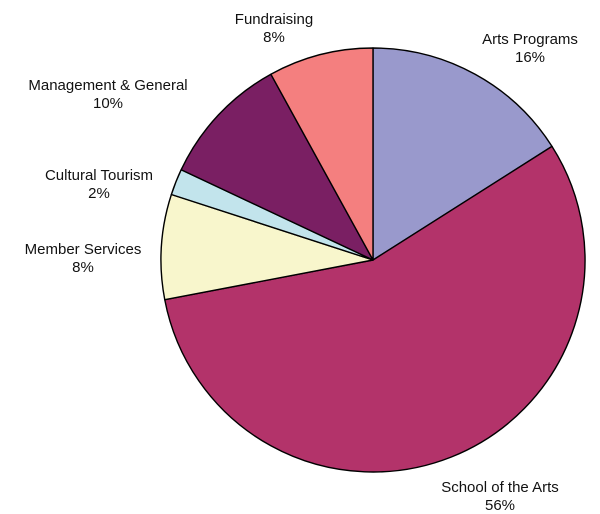  I want to click on pie-slice-fundraising, so click(322, 154).